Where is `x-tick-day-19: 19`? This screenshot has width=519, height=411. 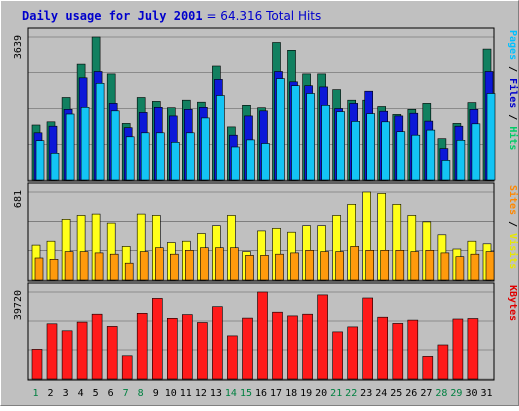
x-tick-day-19: 19 is located at coordinates (306, 393).